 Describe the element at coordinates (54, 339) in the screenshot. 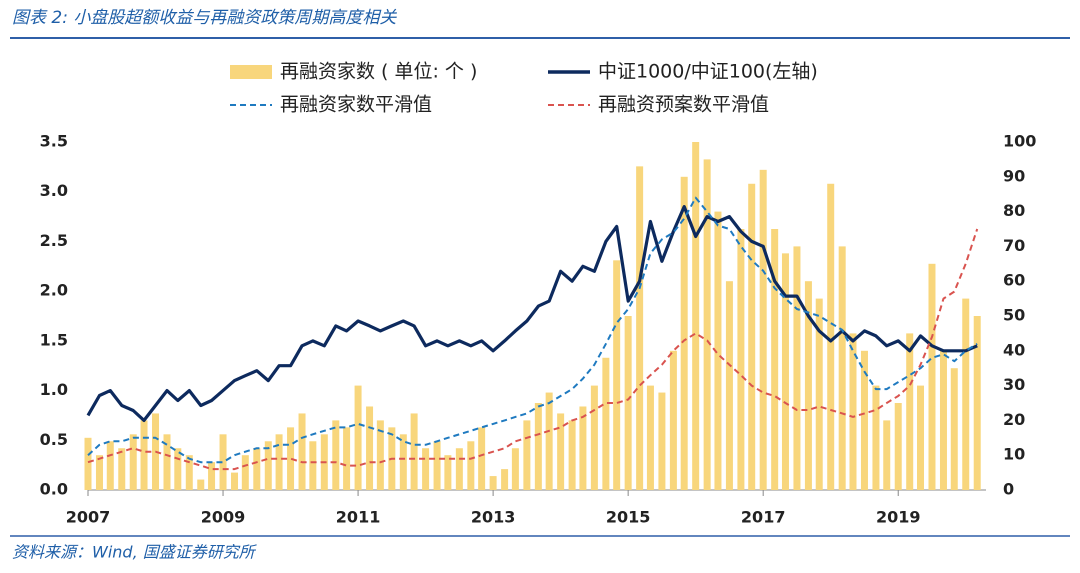

I see `y-tick-label: 1.5` at that location.